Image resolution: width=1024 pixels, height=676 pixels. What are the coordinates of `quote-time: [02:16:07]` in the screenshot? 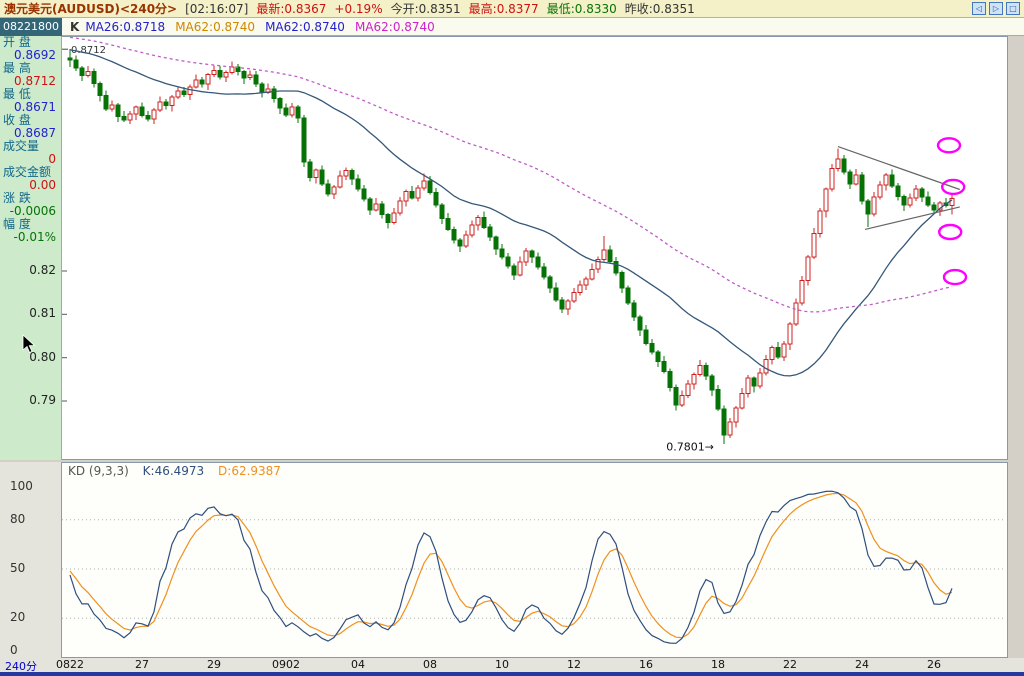 It's located at (217, 8).